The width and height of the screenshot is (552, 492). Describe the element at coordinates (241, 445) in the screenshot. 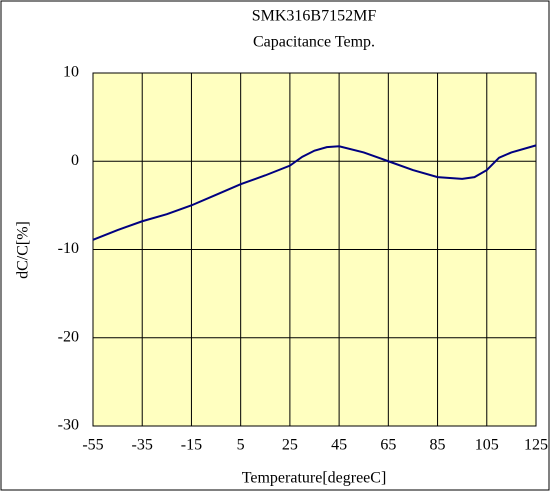

I see `x-tick-label: 5` at that location.